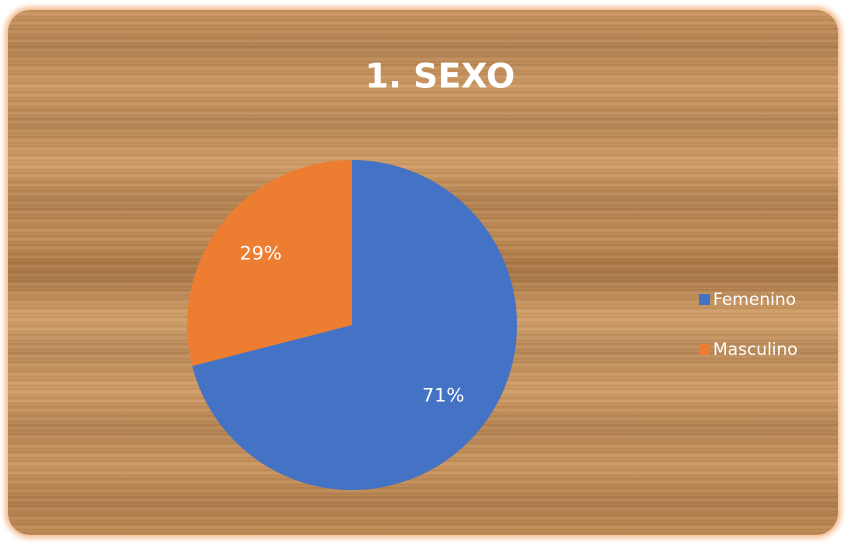  Describe the element at coordinates (261, 254) in the screenshot. I see `data-label: 29%` at that location.